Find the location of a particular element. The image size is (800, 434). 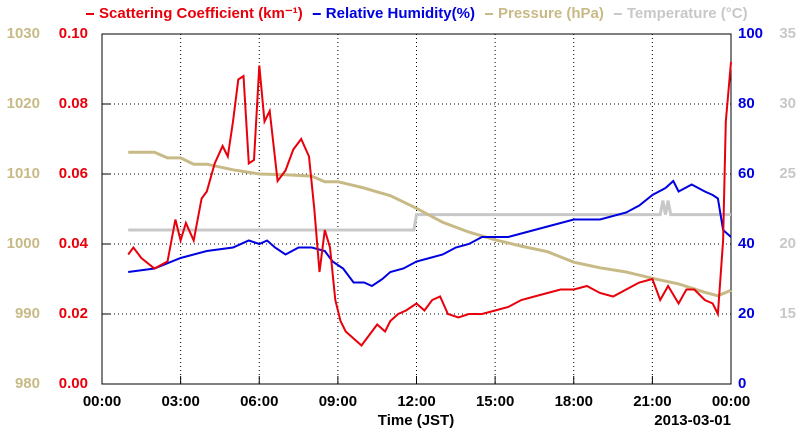

y2-tick-label: 0 is located at coordinates (742, 383).